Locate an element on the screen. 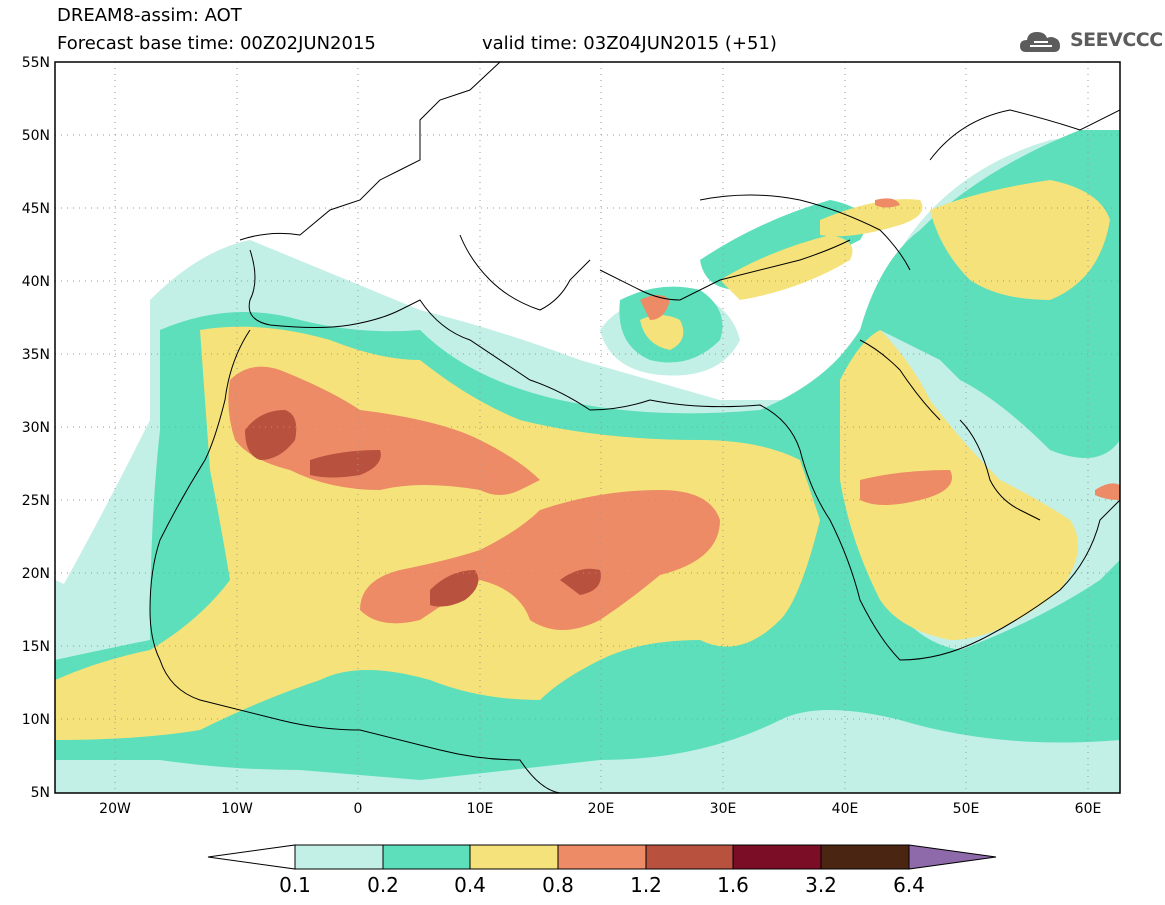 The width and height of the screenshot is (1165, 905). colorbar-label: 0.8 is located at coordinates (558, 885).